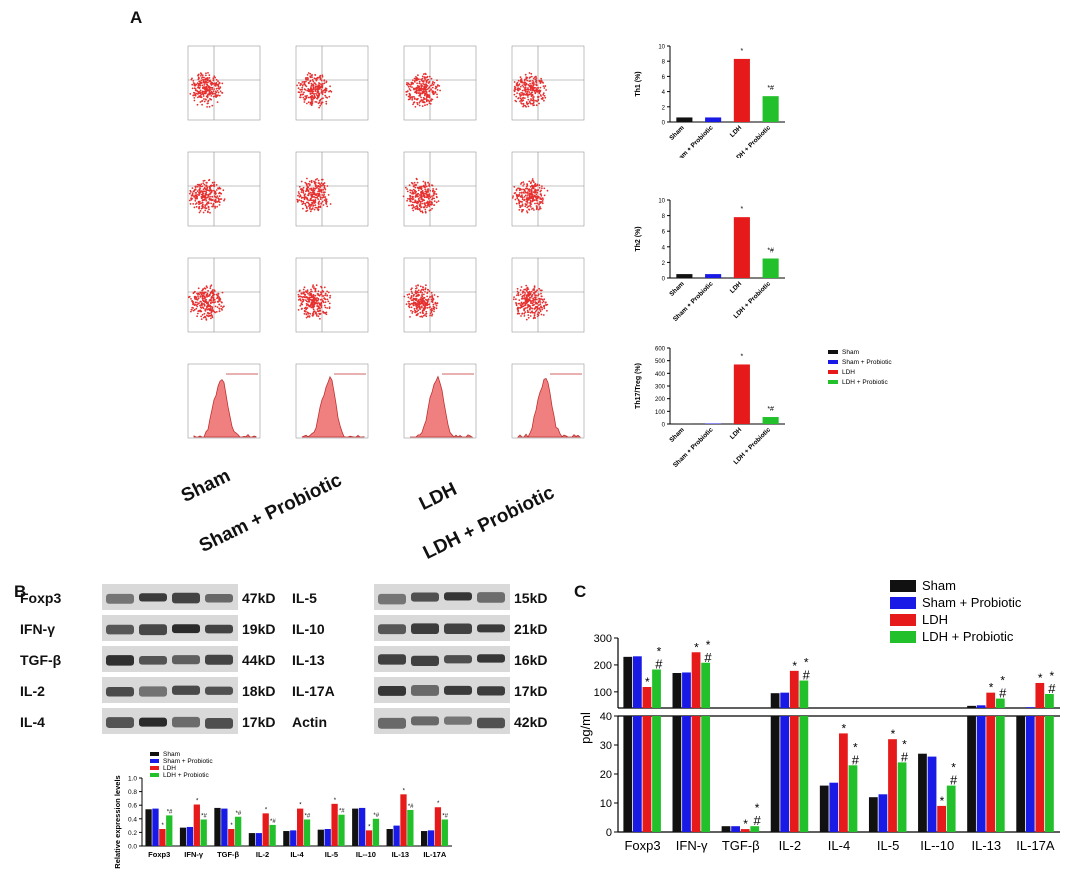  I want to click on legend-entry: Sham + Probiotic, so click(188, 761).